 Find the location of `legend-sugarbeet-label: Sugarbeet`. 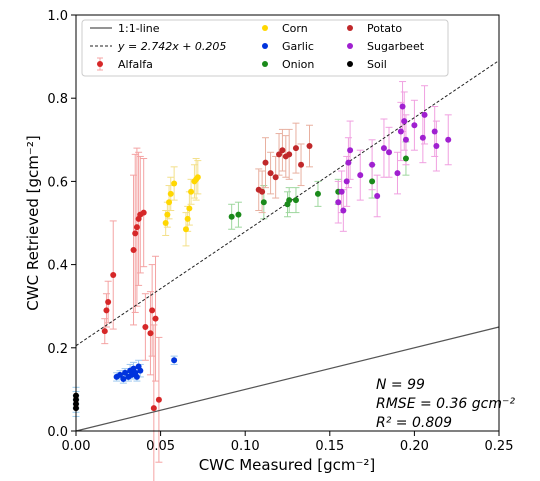

legend-sugarbeet-label: Sugarbeet is located at coordinates (396, 46).